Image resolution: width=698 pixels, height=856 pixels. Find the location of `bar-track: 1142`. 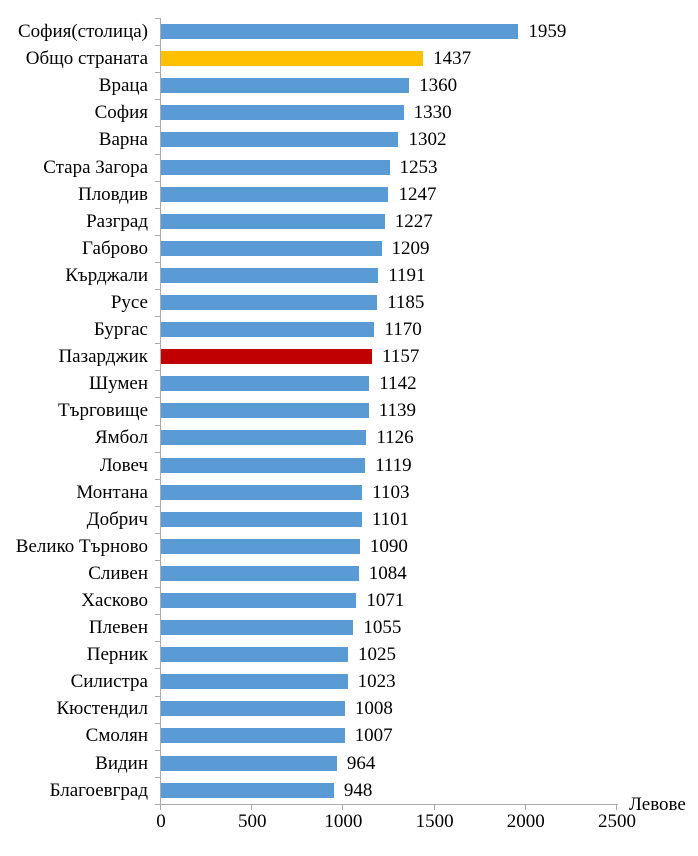

bar-track: 1142 is located at coordinates (389, 383).